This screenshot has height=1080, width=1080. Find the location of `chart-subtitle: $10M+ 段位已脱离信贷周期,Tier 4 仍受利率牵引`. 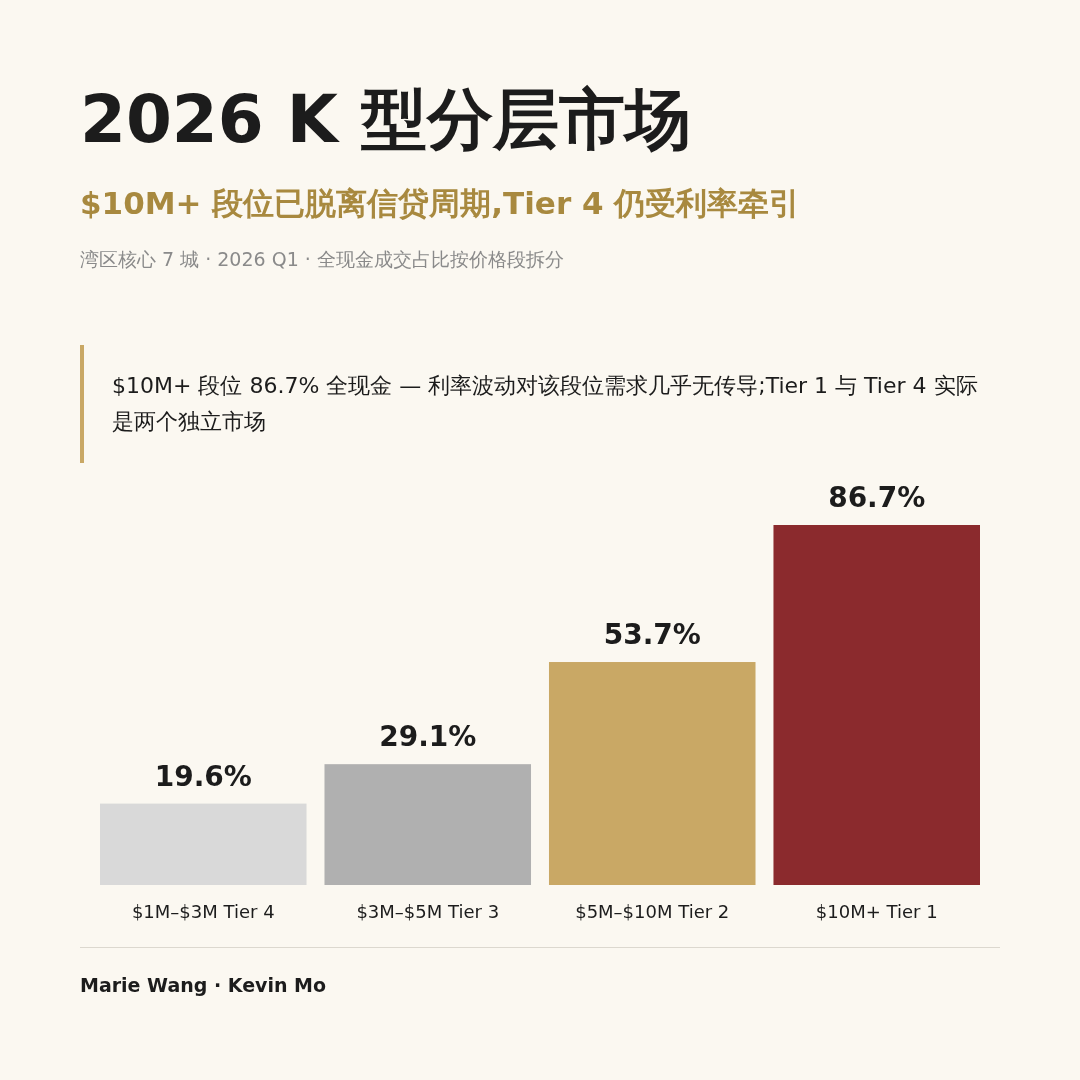

chart-subtitle: $10M+ 段位已脱离信贷周期,Tier 4 仍受利率牵引 is located at coordinates (440, 203).